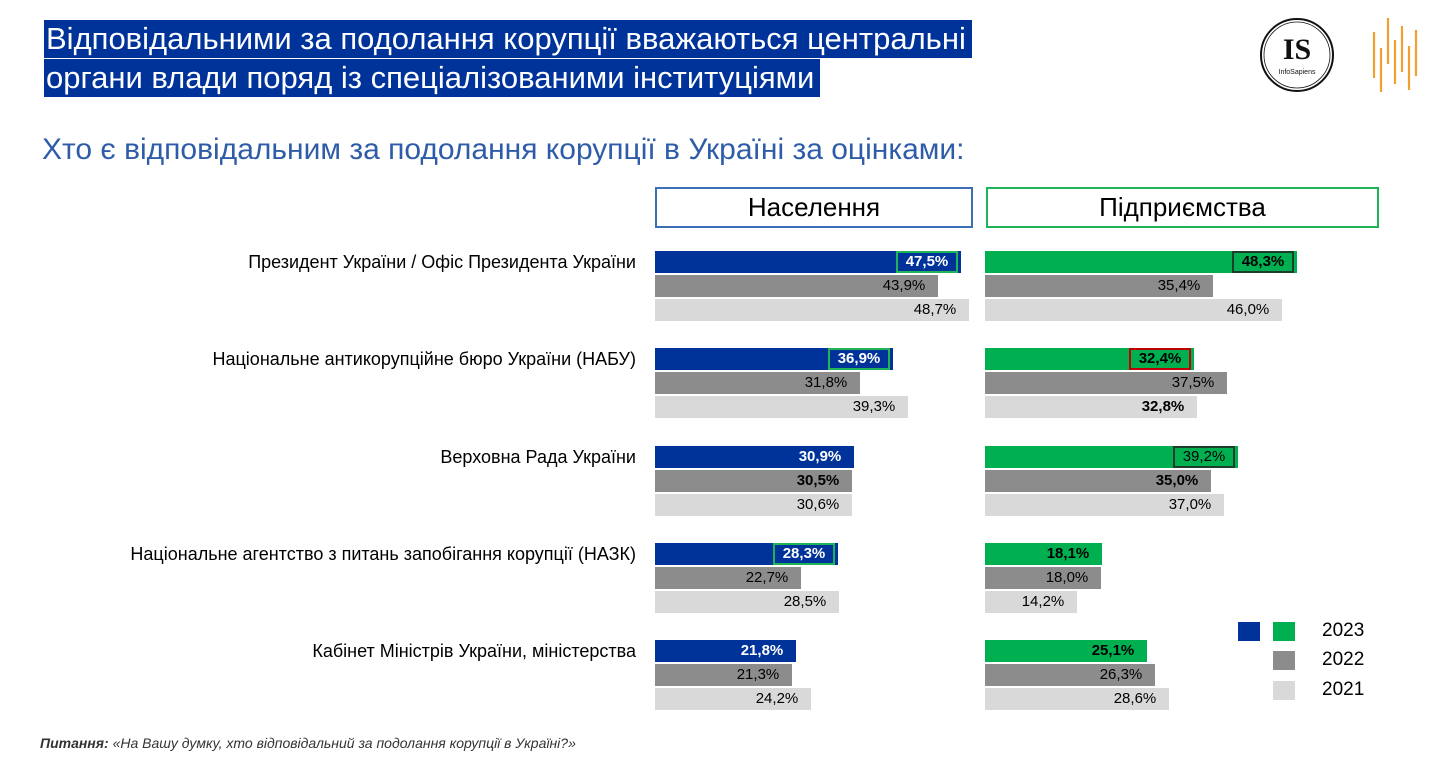  Describe the element at coordinates (762, 650) in the screenshot. I see `data-label: 21,8%` at that location.